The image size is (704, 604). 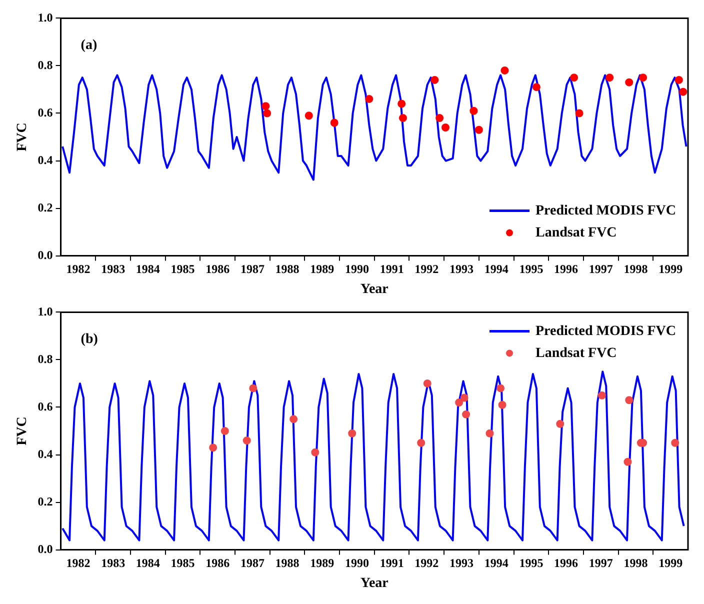 I want to click on annotation: (b), so click(x=89, y=339).